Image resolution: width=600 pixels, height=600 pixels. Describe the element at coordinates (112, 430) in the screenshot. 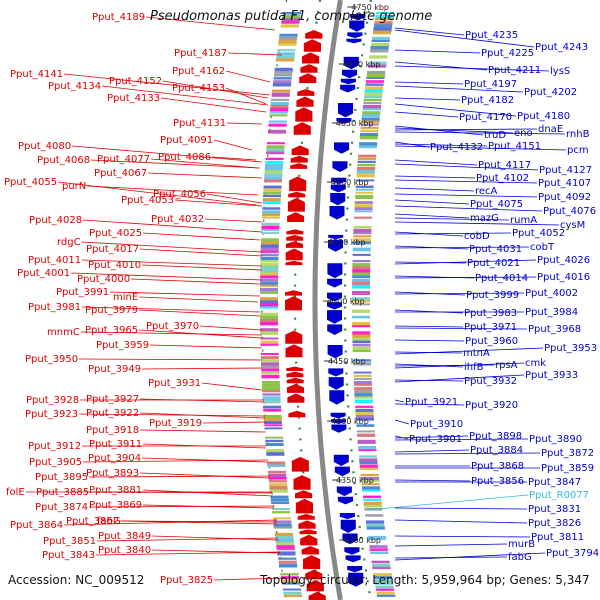

I see `reverse-gene-label: Pput_3918` at that location.